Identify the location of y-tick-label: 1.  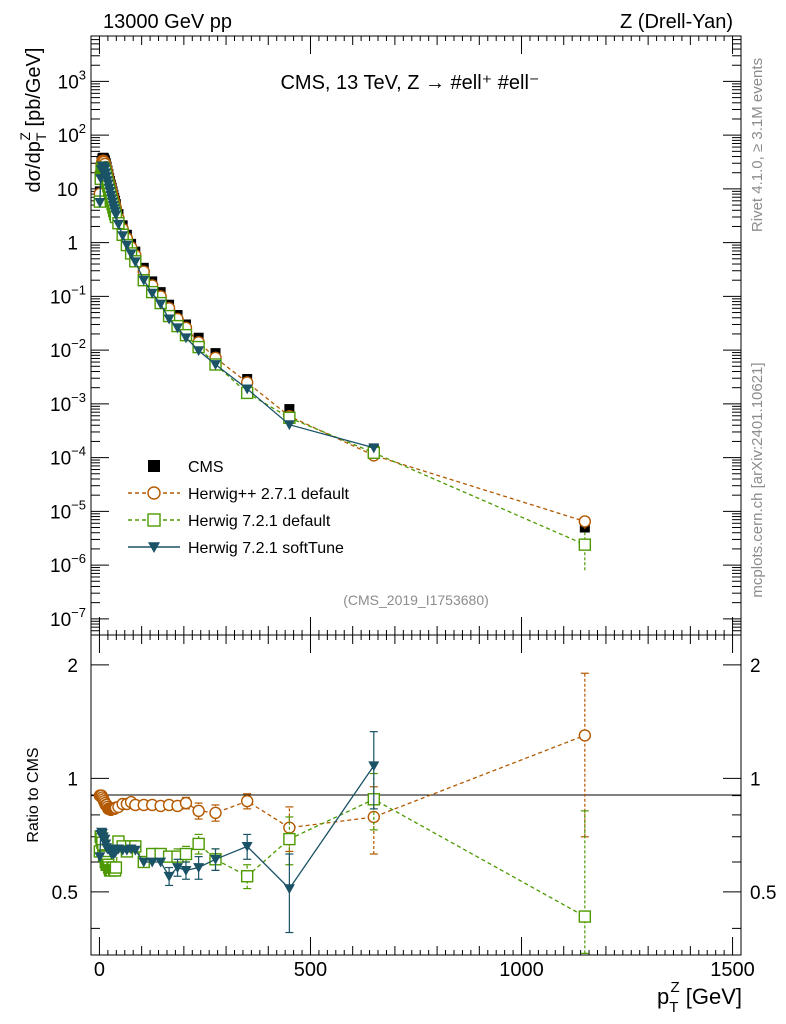
(72, 244).